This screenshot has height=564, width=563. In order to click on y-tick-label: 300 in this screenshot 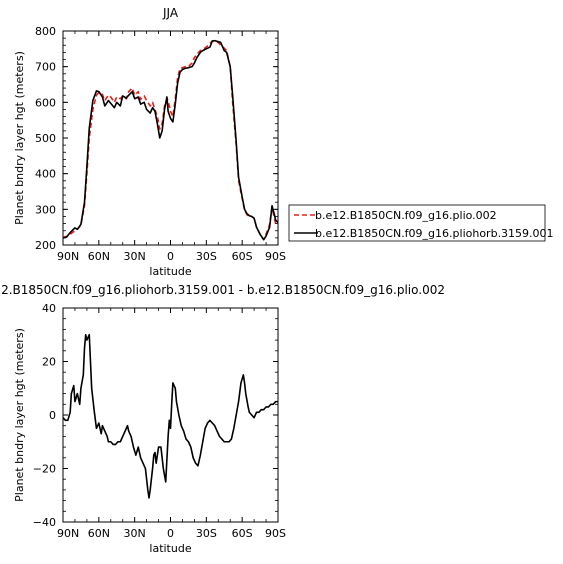, I will do `click(45, 209)`.